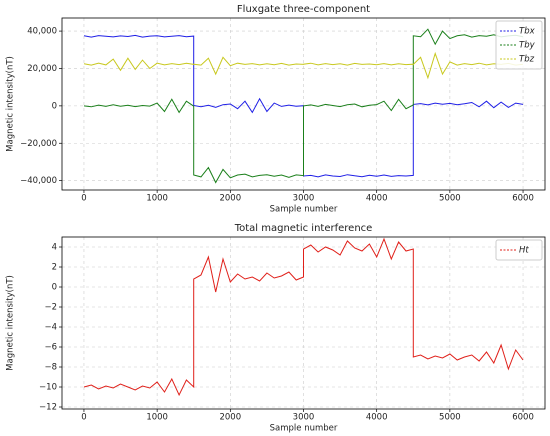 This screenshot has width=550, height=436. What do you see at coordinates (527, 32) in the screenshot?
I see `legend-label: Tbx` at bounding box center [527, 32].